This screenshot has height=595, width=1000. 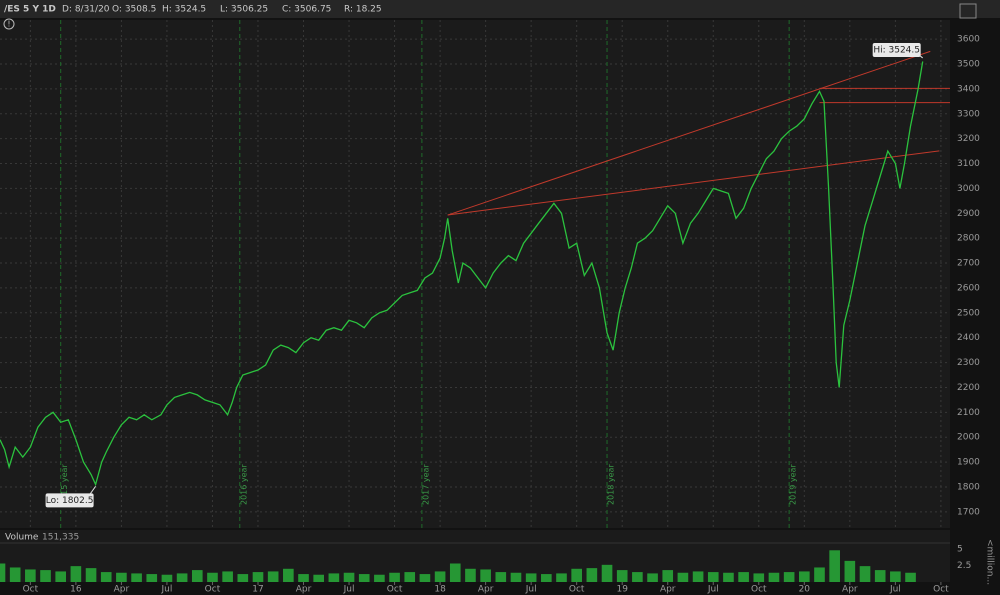 I want to click on expand-button, so click(x=968, y=11).